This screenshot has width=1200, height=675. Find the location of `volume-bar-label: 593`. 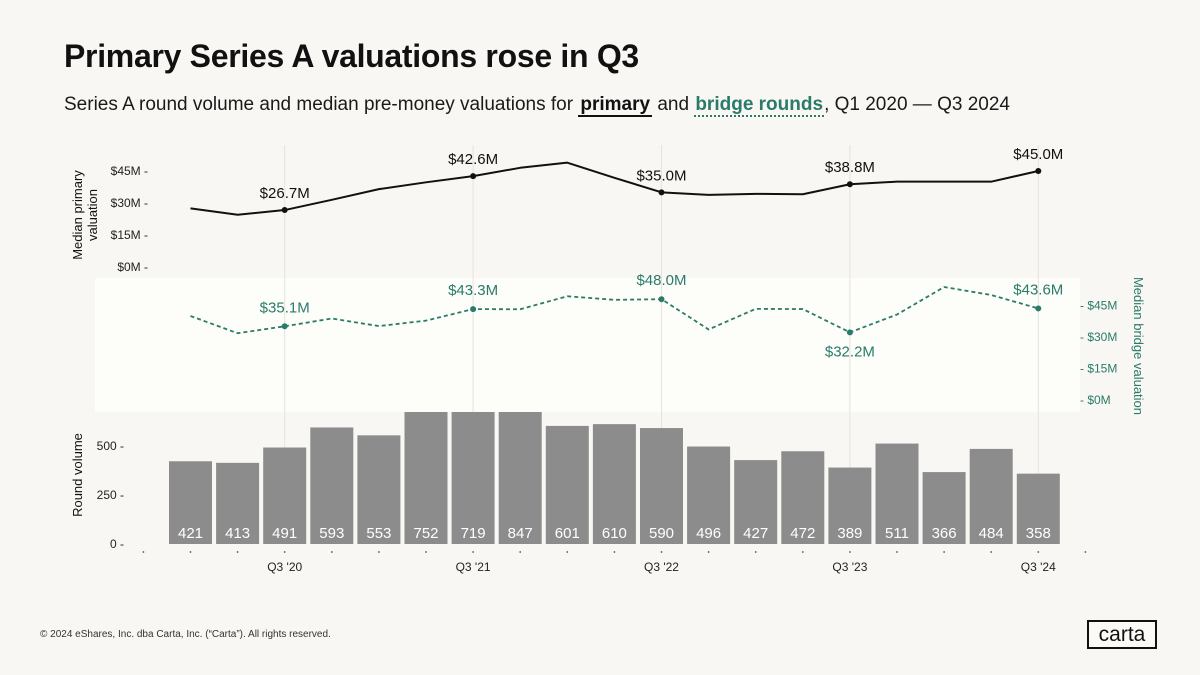

volume-bar-label: 593 is located at coordinates (331, 533).